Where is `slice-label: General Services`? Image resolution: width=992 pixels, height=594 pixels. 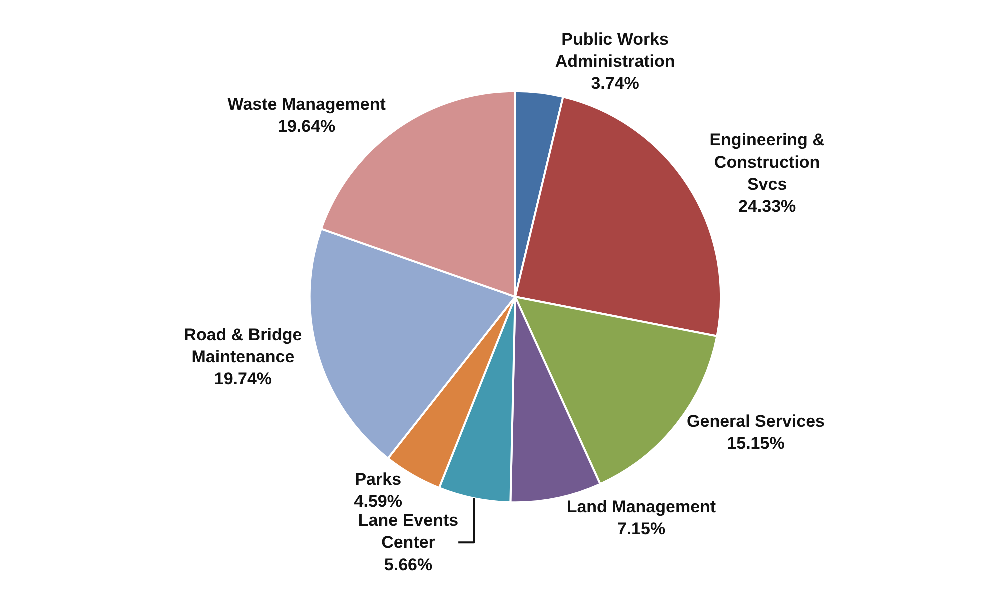 slice-label: General Services is located at coordinates (756, 421).